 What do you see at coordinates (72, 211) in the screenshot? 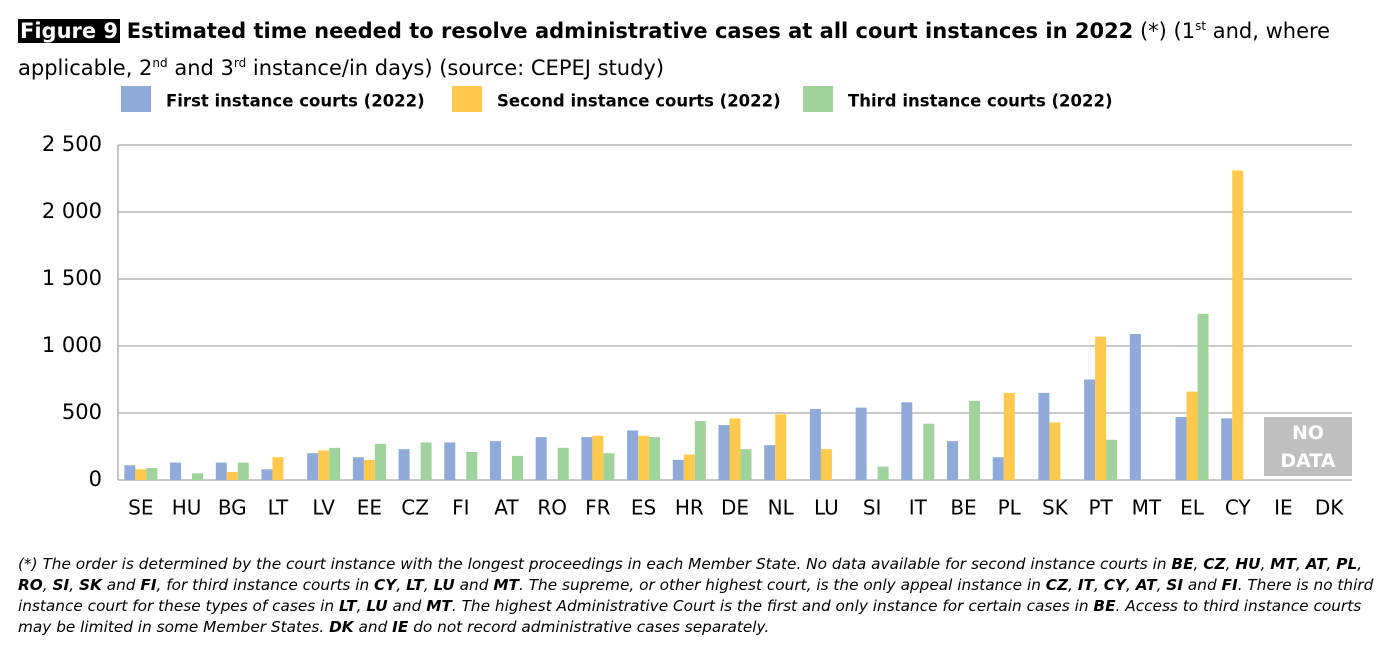
I see `y-tick-label: 2 000` at bounding box center [72, 211].